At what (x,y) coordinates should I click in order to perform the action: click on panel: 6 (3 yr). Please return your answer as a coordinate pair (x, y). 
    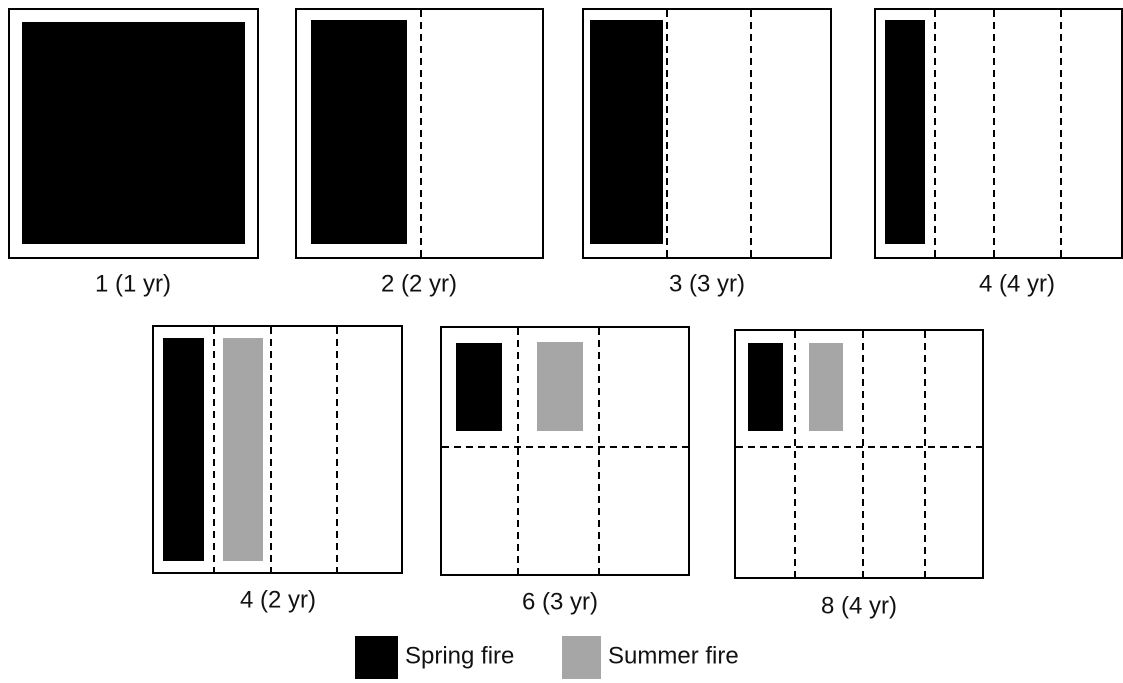
    Looking at the image, I should click on (565, 470).